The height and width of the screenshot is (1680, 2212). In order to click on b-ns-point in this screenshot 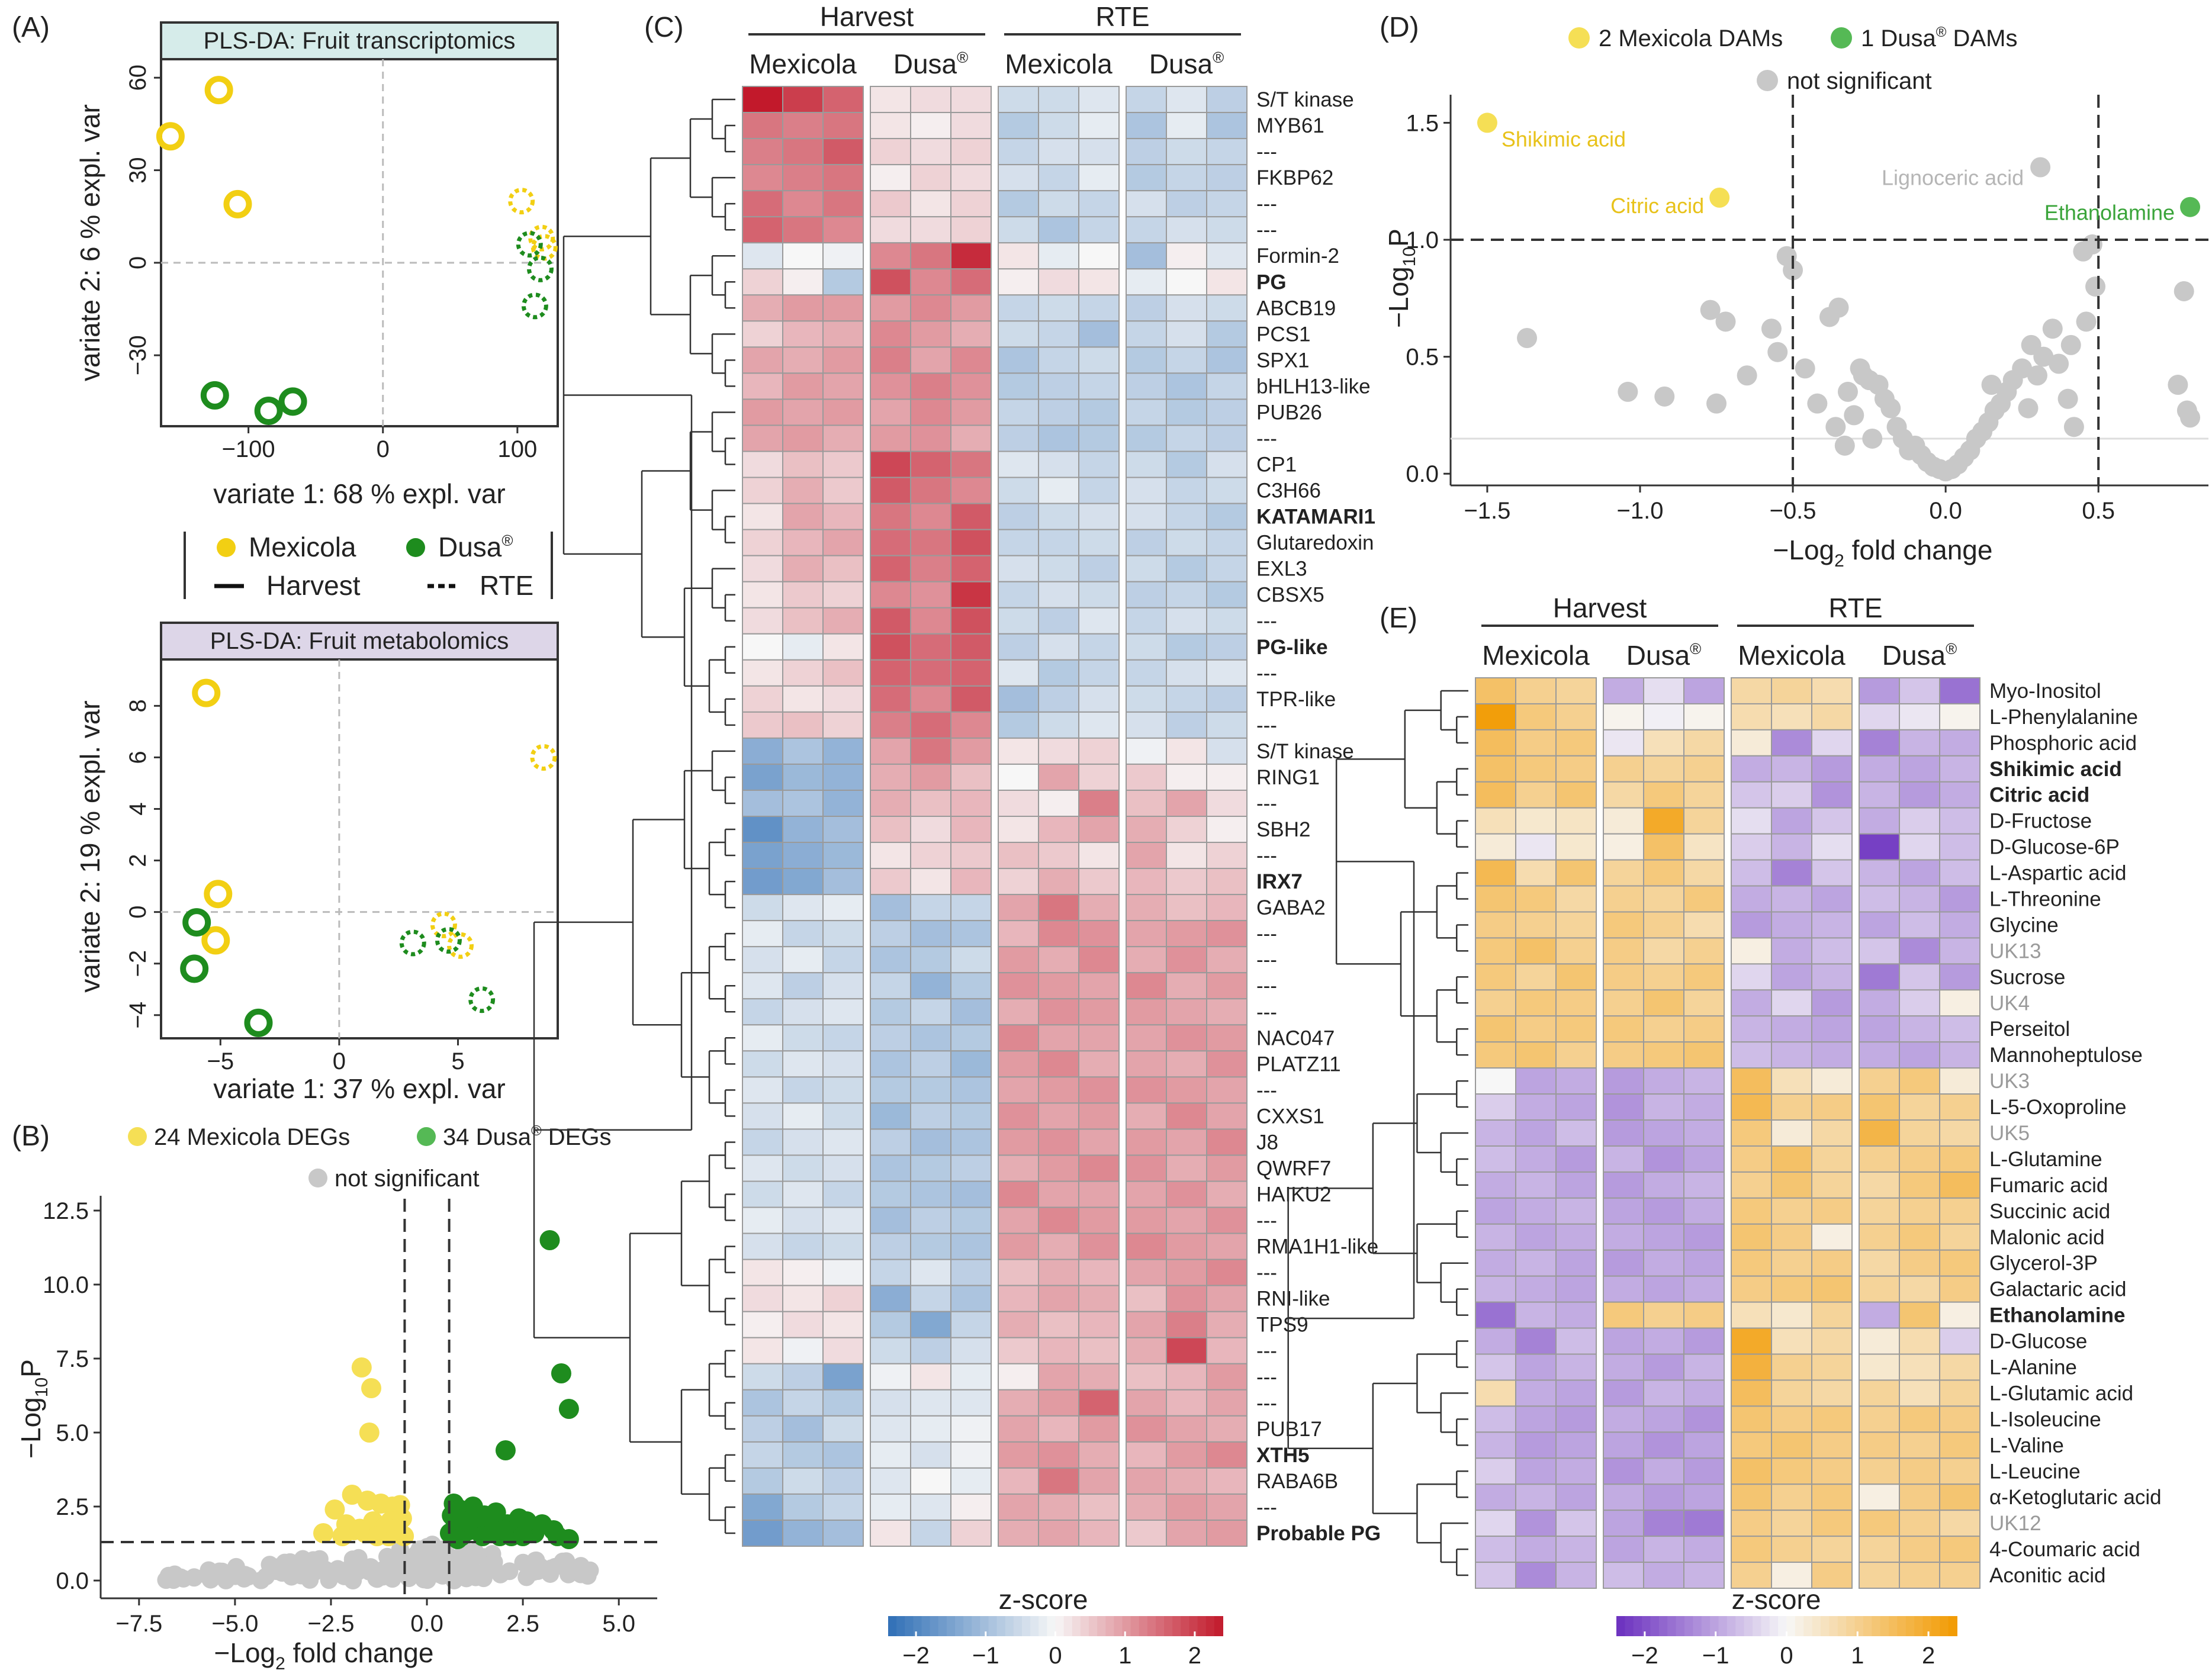, I will do `click(509, 1572)`.